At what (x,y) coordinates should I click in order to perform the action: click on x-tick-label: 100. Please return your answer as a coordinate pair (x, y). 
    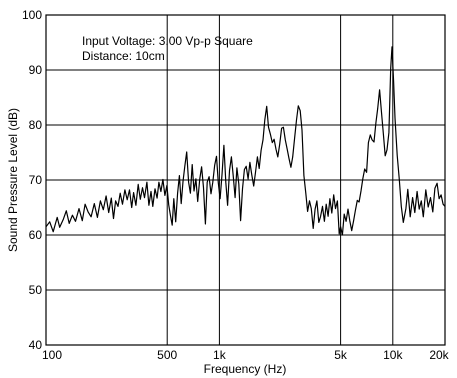
    Looking at the image, I should click on (52, 355).